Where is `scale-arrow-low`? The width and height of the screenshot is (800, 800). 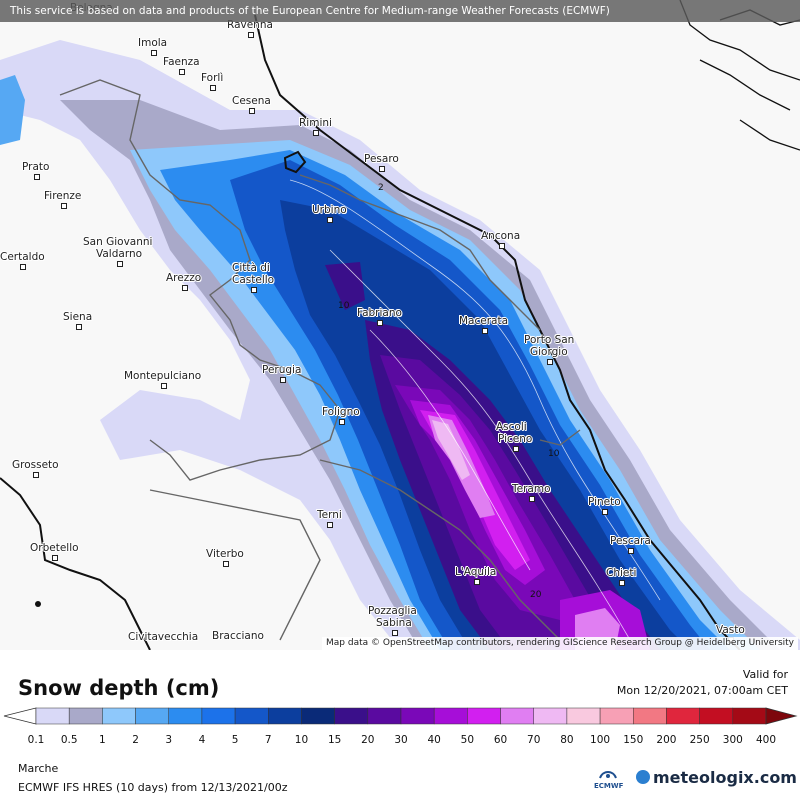
scale-arrow-low is located at coordinates (20, 716).